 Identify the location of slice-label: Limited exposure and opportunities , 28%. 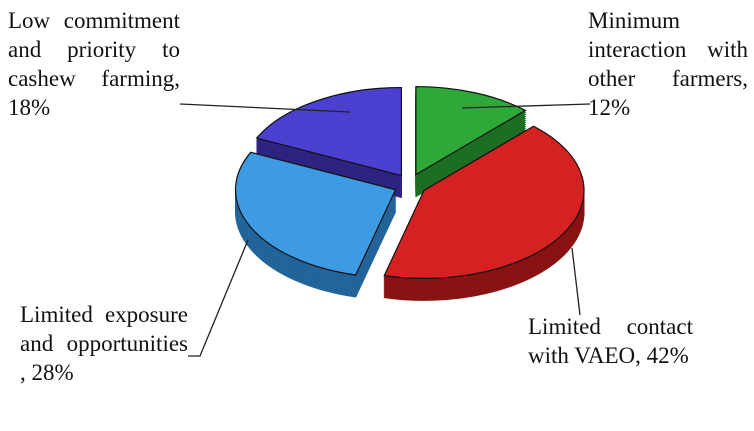
(104, 343).